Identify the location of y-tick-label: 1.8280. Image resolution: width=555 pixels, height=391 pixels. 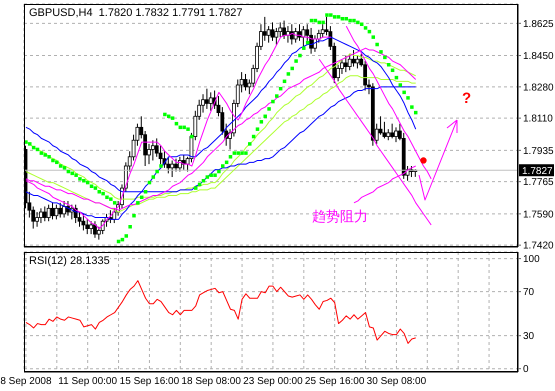
(538, 88).